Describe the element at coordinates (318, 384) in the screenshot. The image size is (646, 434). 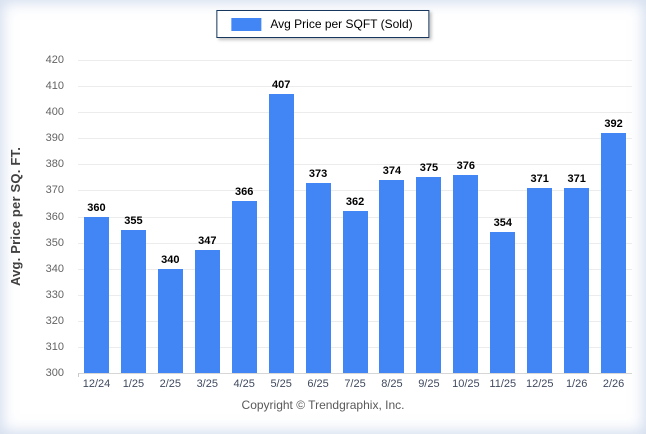
I see `x-tick-label: 6/25` at that location.